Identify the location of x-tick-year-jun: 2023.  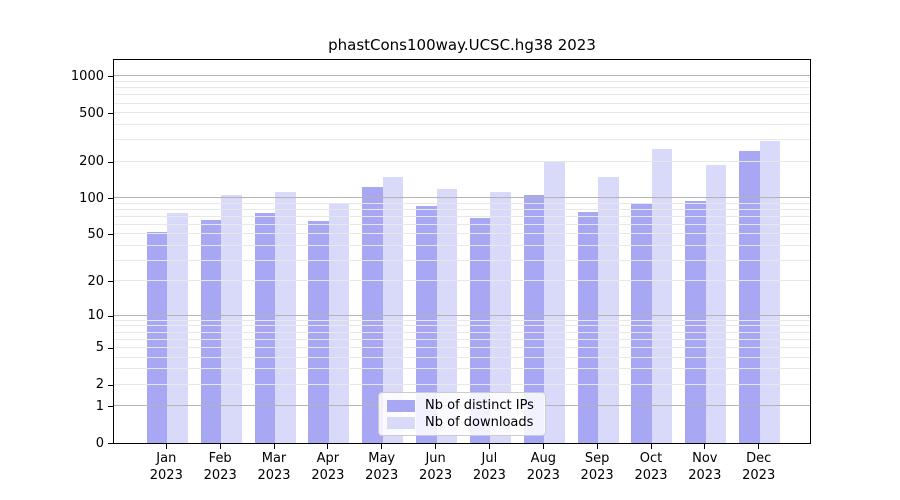
(436, 475).